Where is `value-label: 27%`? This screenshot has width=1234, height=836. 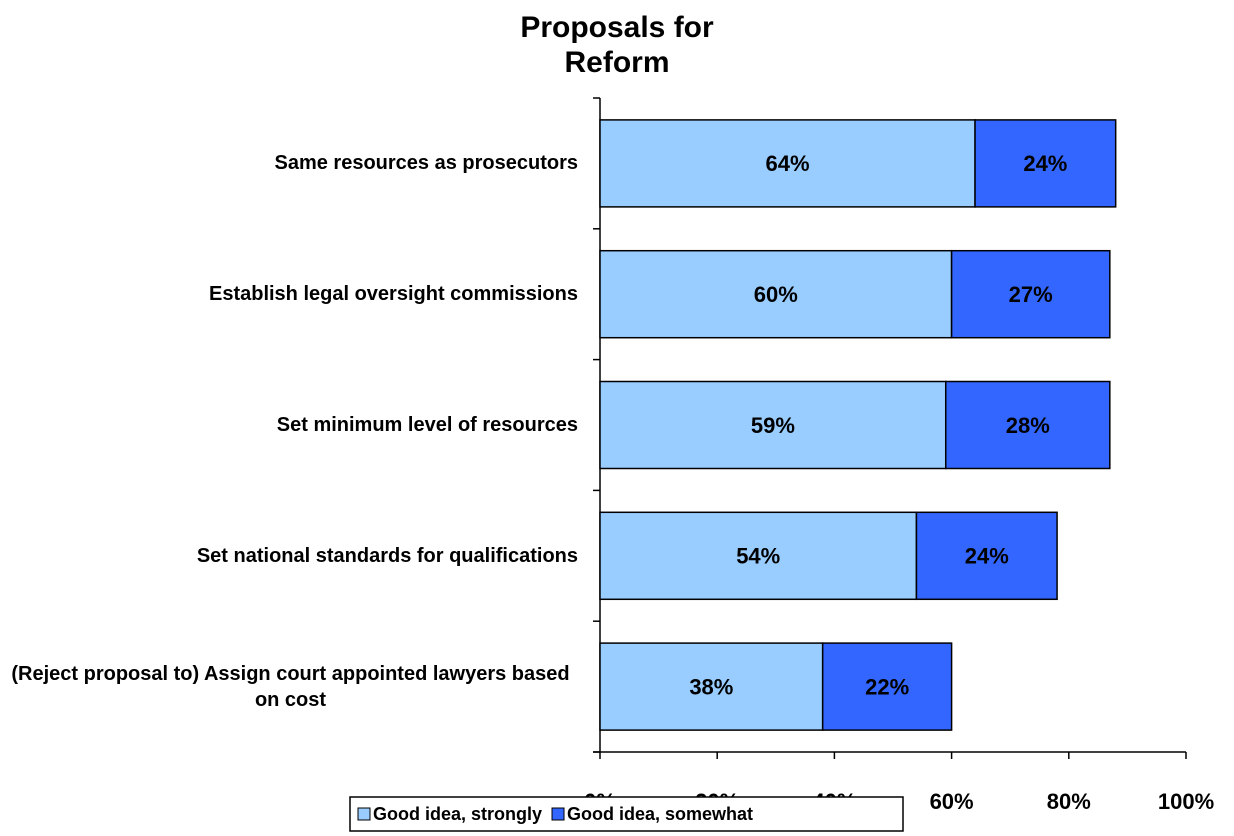 value-label: 27% is located at coordinates (1031, 294).